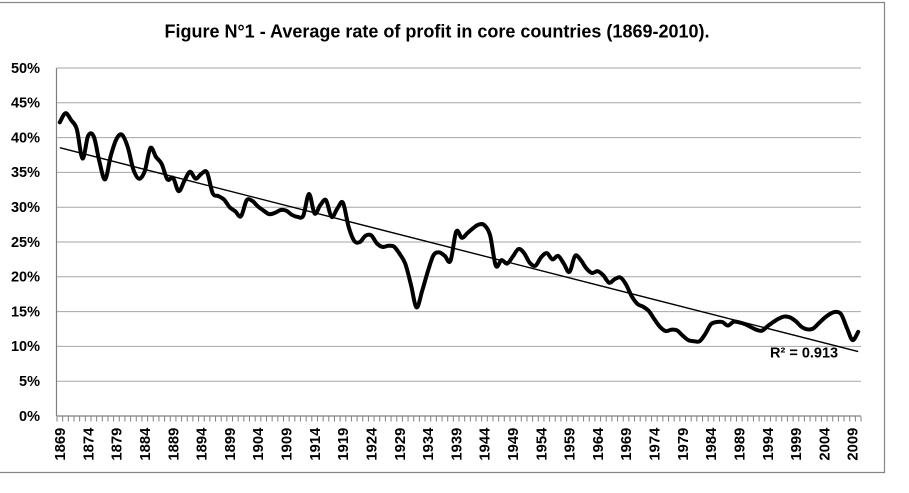  What do you see at coordinates (25, 138) in the screenshot?
I see `svg-text: 40%` at bounding box center [25, 138].